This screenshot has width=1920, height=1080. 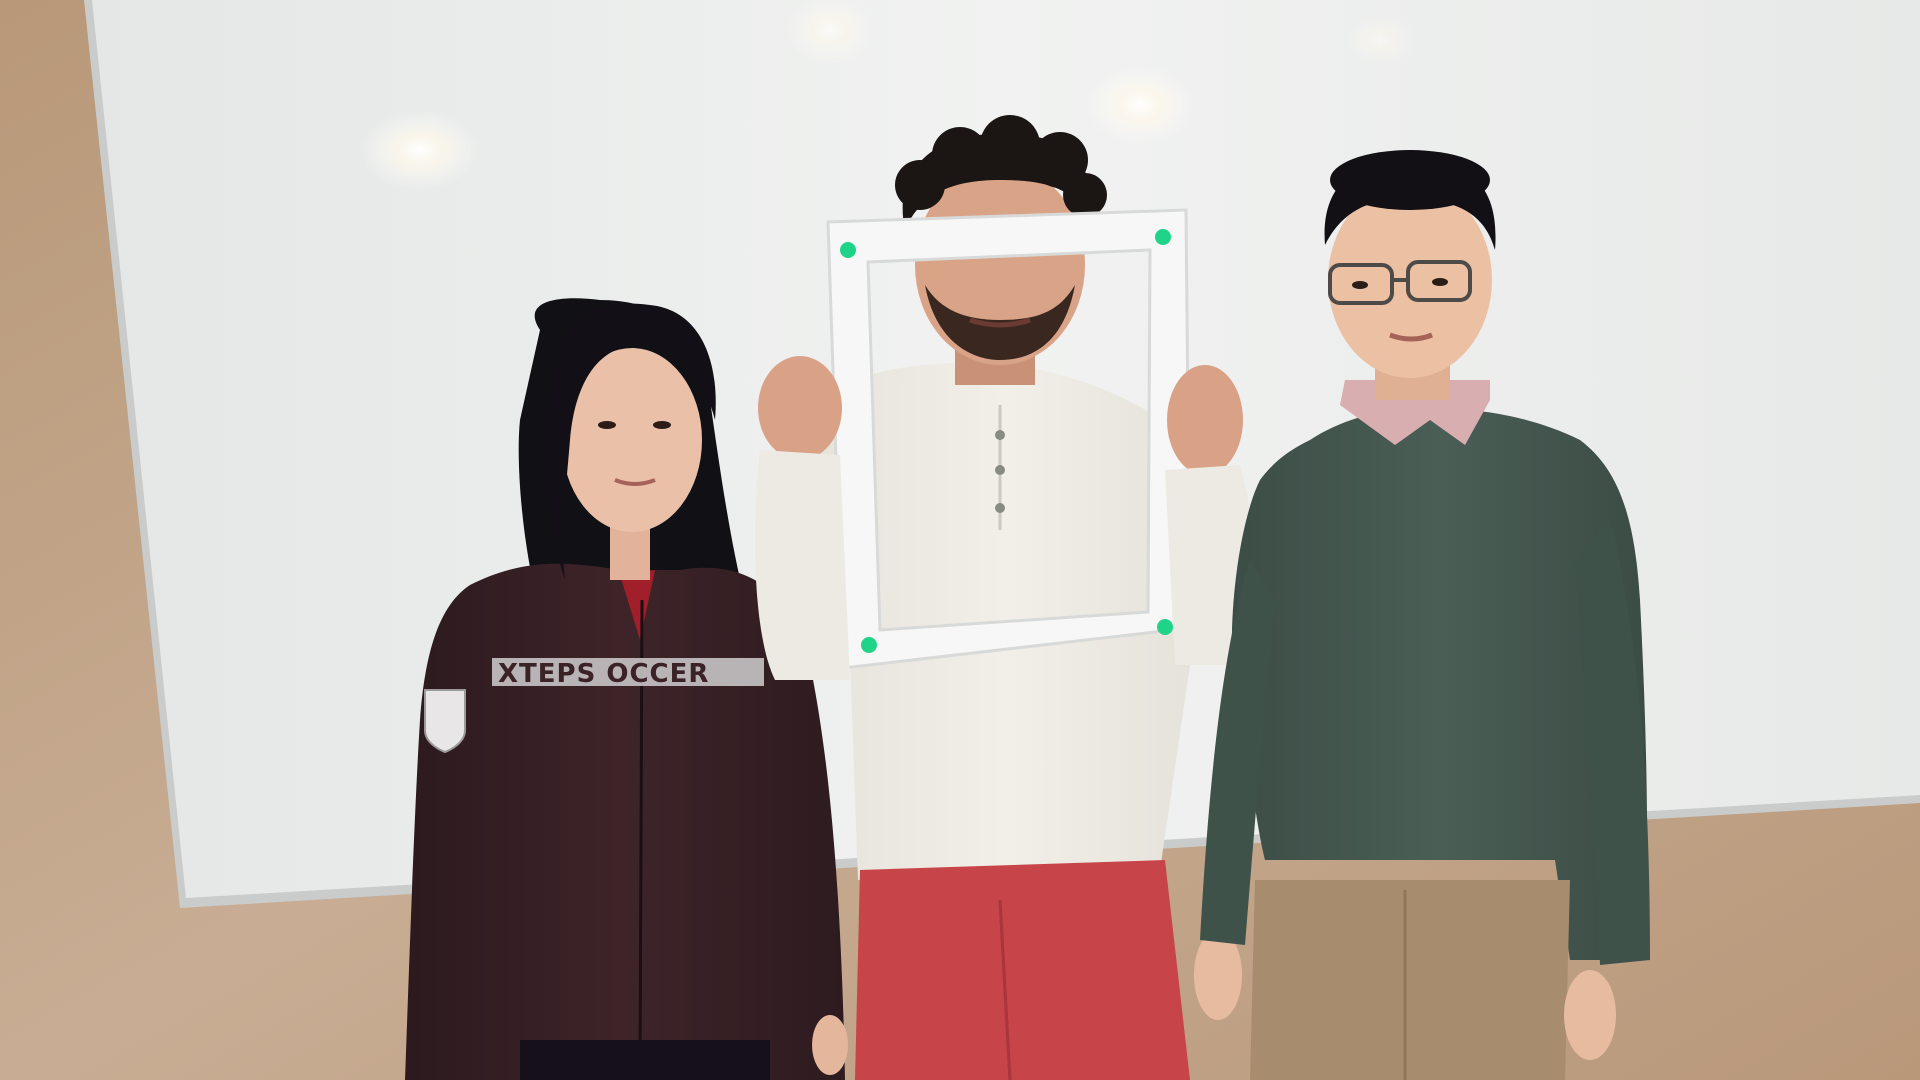 I want to click on crest-patch-icon, so click(x=445, y=721).